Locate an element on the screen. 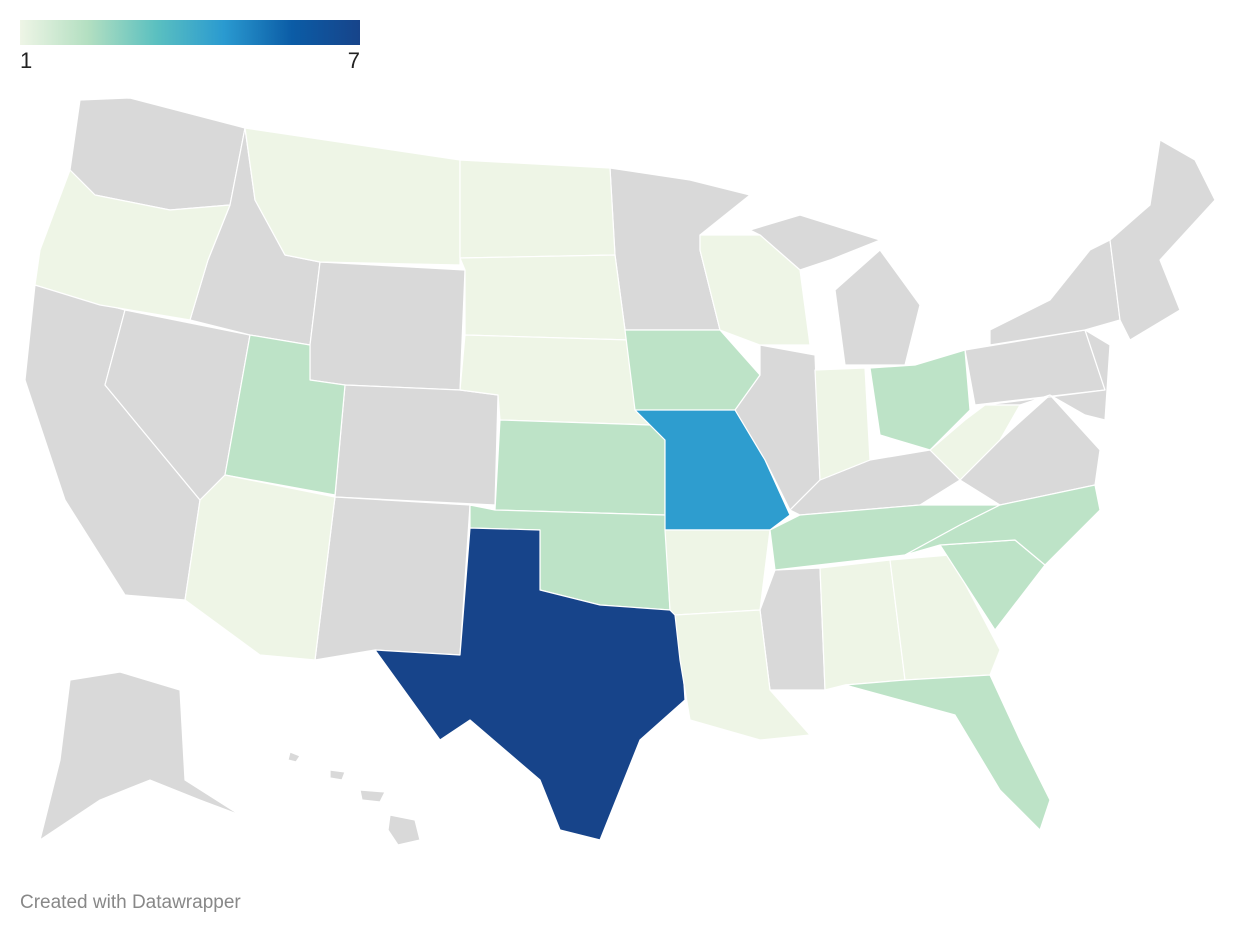 This screenshot has width=1240, height=936. credit: Created with Datawrapper is located at coordinates (130, 902).